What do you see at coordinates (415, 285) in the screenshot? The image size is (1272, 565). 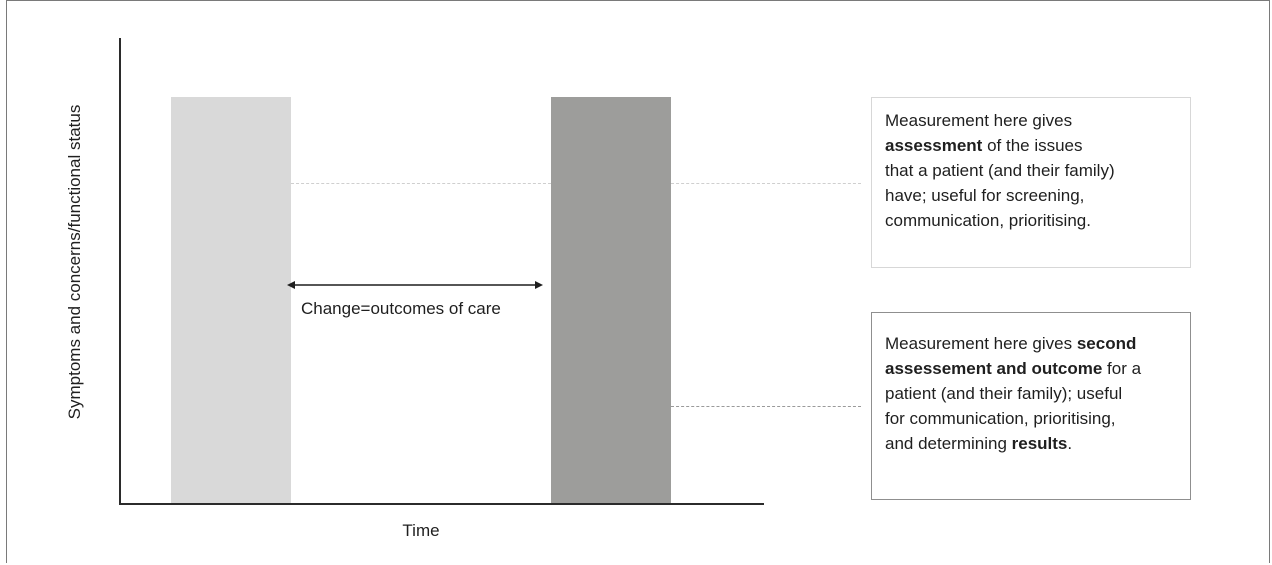 I see `double-arrow-icon` at bounding box center [415, 285].